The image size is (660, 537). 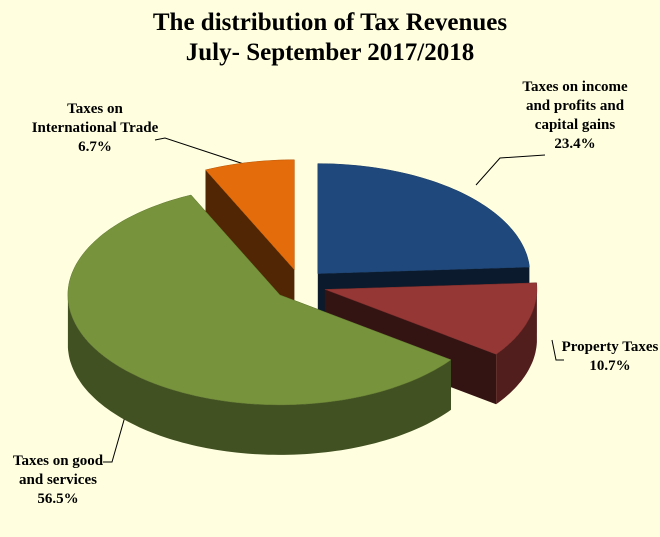 What do you see at coordinates (58, 499) in the screenshot?
I see `value-label: 56.5%` at bounding box center [58, 499].